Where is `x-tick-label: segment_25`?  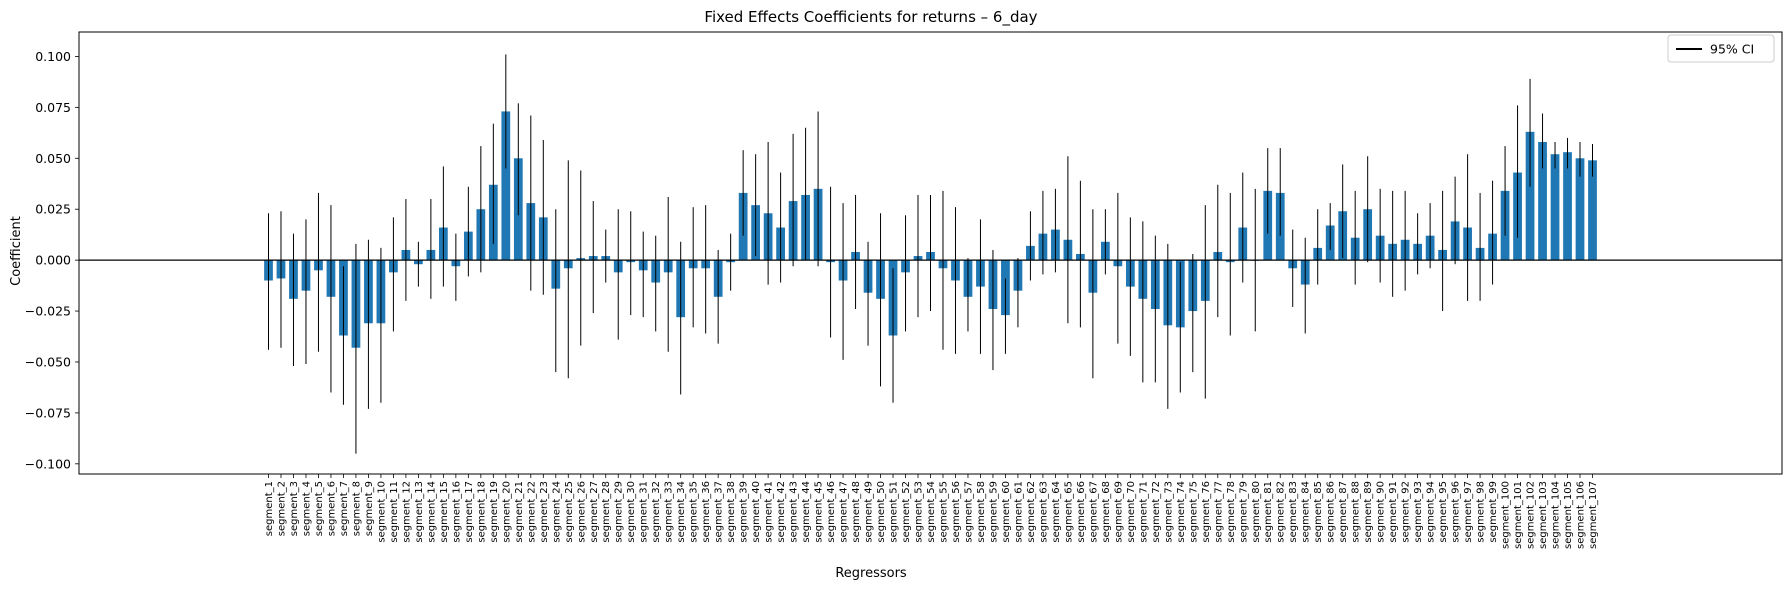 x-tick-label: segment_25 is located at coordinates (569, 512).